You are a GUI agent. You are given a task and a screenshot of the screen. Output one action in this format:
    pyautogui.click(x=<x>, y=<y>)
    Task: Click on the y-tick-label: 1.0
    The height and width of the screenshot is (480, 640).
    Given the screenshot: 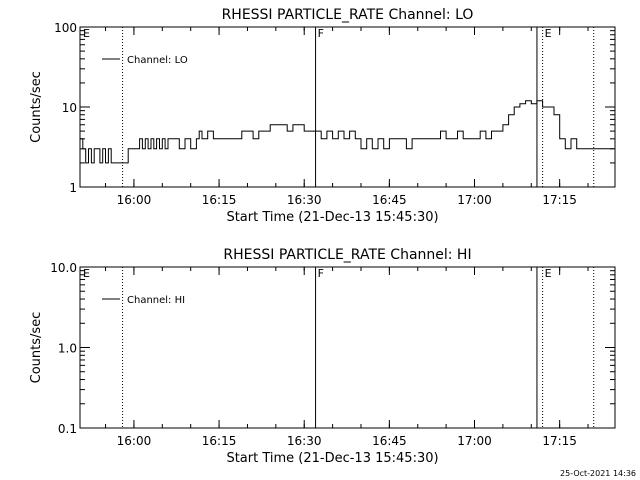 What is the action you would take?
    pyautogui.click(x=67, y=349)
    